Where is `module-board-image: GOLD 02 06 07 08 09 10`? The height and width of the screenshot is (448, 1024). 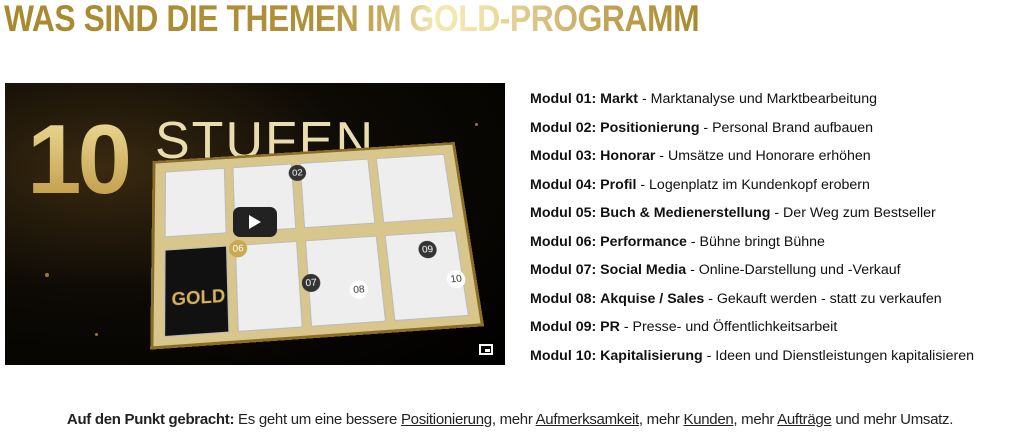
module-board-image: GOLD 02 06 07 08 09 10 is located at coordinates (317, 245).